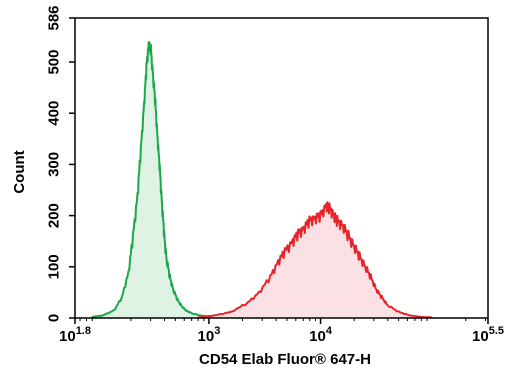 The image size is (506, 374). Describe the element at coordinates (285, 359) in the screenshot. I see `x-axis-title: CD54 Elab Fluor® 647-H` at that location.